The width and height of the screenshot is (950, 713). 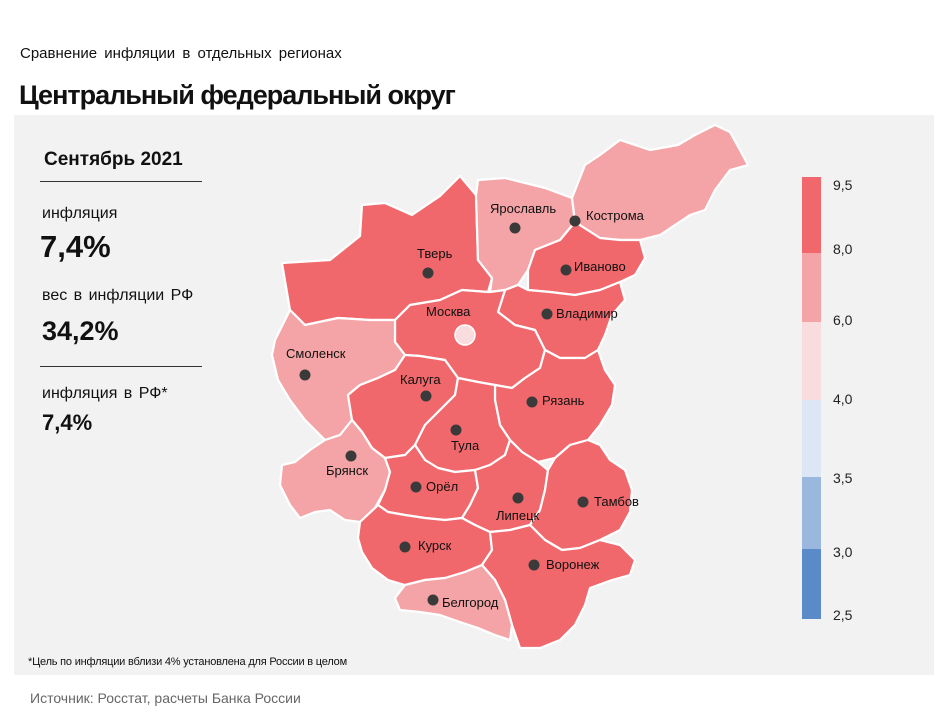 I want to click on legend-tick-label: 9,5, so click(x=843, y=185).